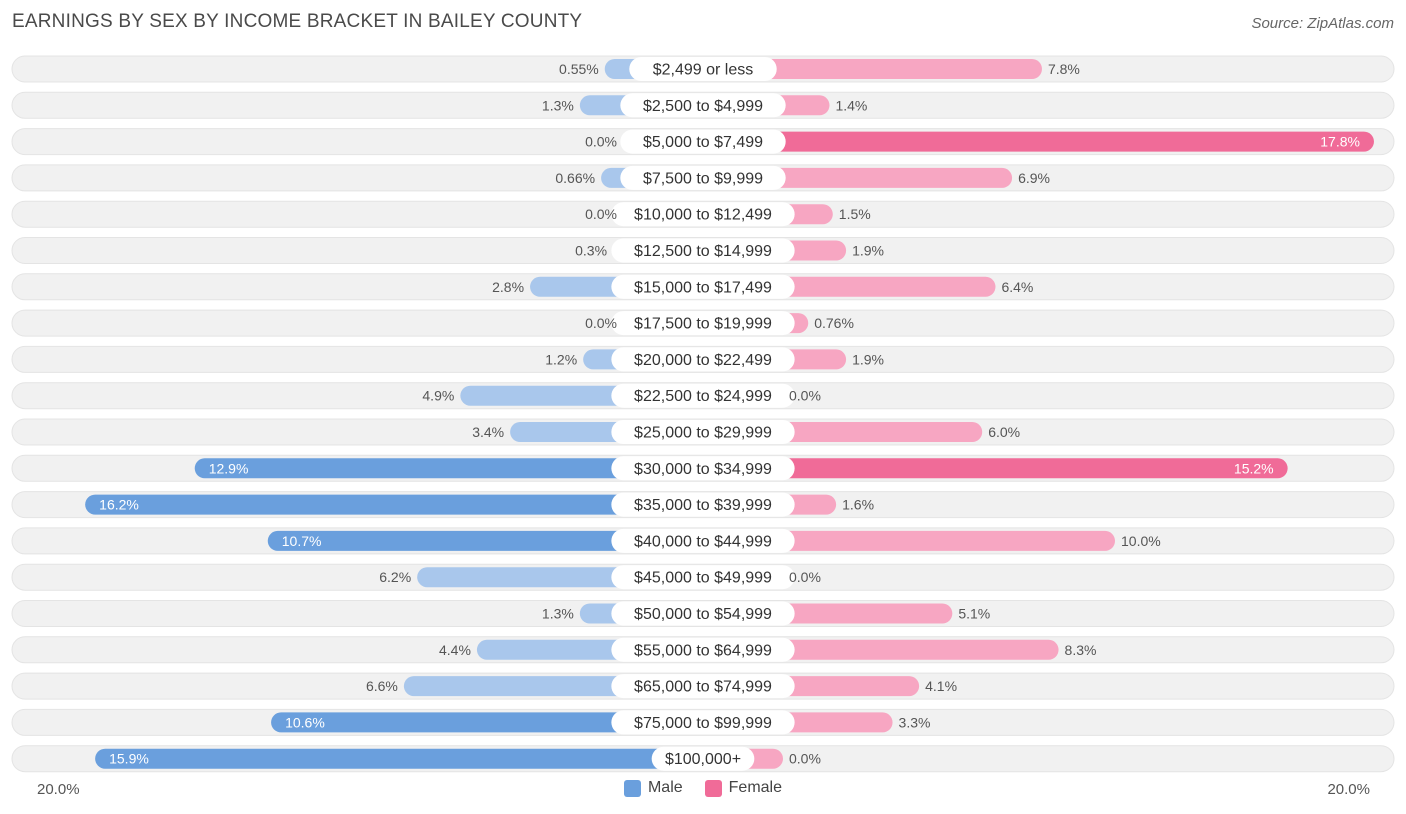 This screenshot has width=1406, height=814. Describe the element at coordinates (851, 105) in the screenshot. I see `female-value-label: 1.4%` at that location.